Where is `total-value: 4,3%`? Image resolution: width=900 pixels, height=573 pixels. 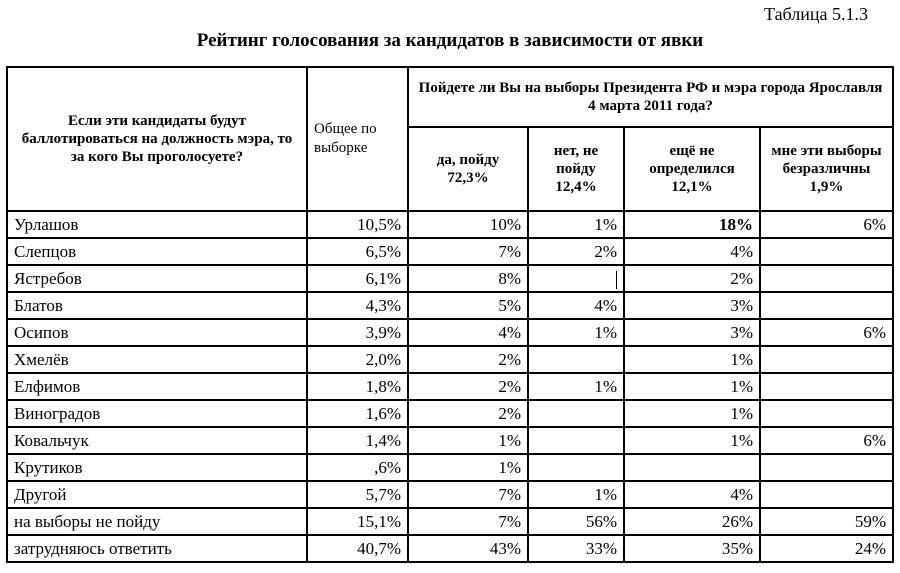 total-value: 4,3% is located at coordinates (357, 305).